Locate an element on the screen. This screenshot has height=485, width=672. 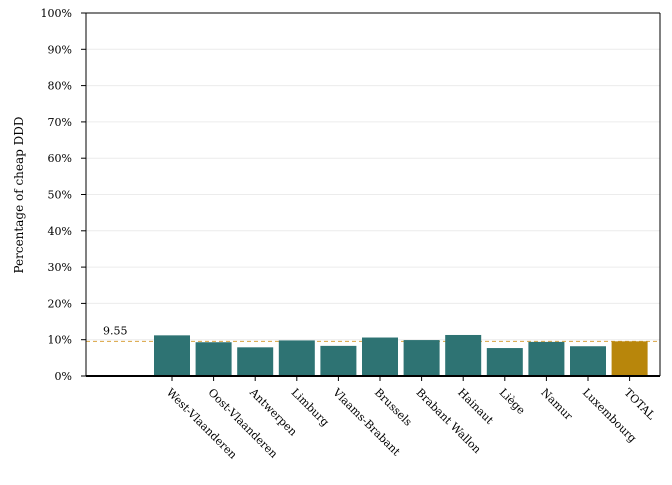
x-tick-label: West-Vlaanderen is located at coordinates (202, 424).